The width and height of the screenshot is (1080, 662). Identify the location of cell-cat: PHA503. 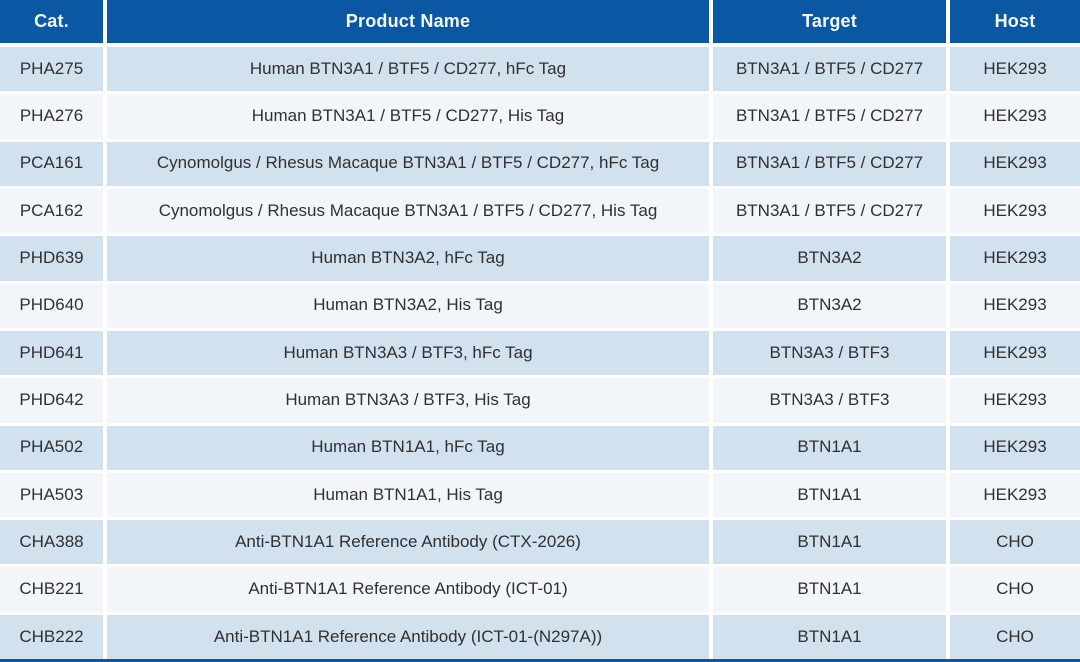
(51, 495).